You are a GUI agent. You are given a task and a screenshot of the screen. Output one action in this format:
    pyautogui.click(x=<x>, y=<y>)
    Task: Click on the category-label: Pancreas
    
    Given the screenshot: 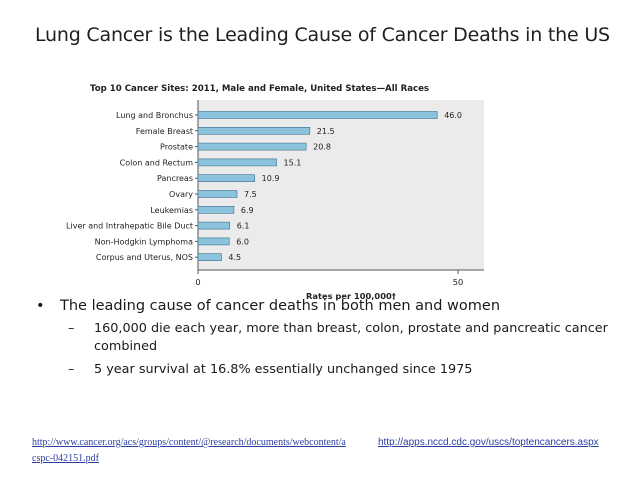 What is the action you would take?
    pyautogui.click(x=175, y=178)
    